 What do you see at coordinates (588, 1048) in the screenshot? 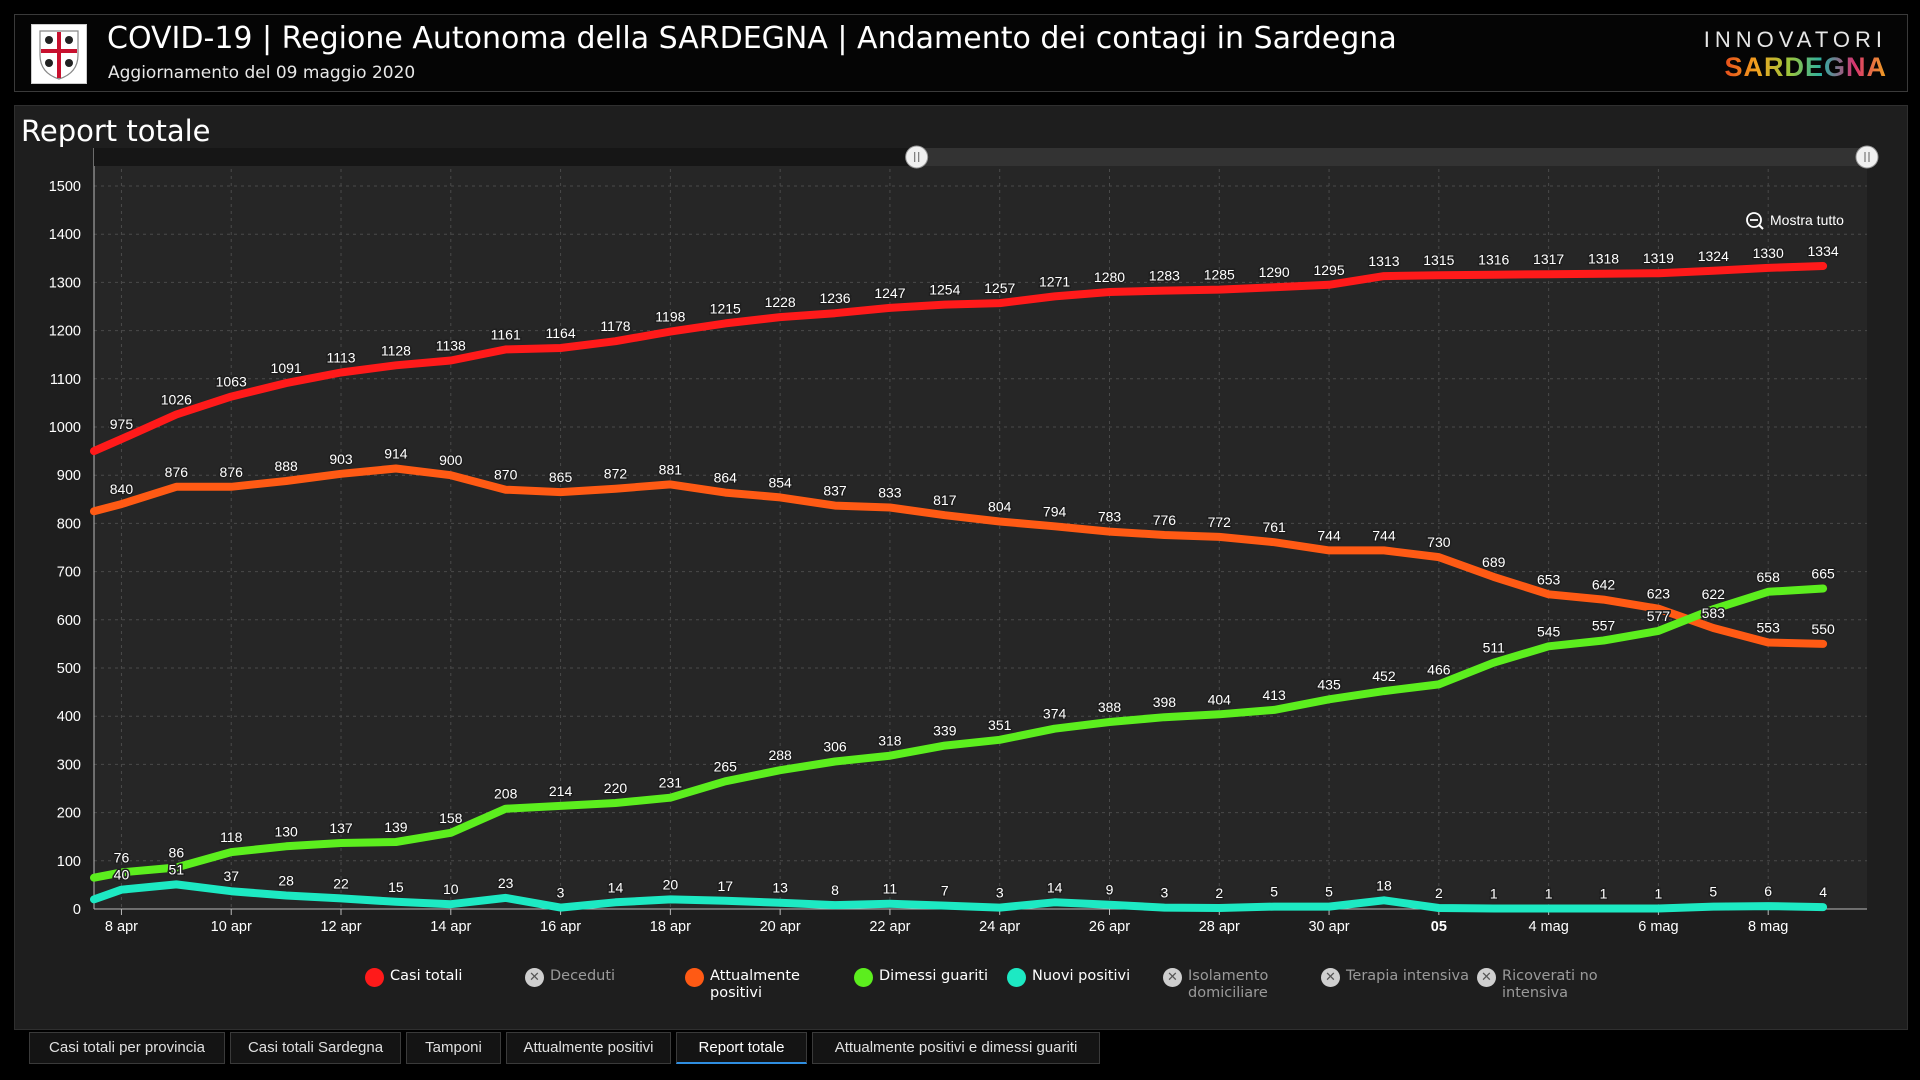
I see `tab-attualmente-positivi: Attualmente positivi` at bounding box center [588, 1048].